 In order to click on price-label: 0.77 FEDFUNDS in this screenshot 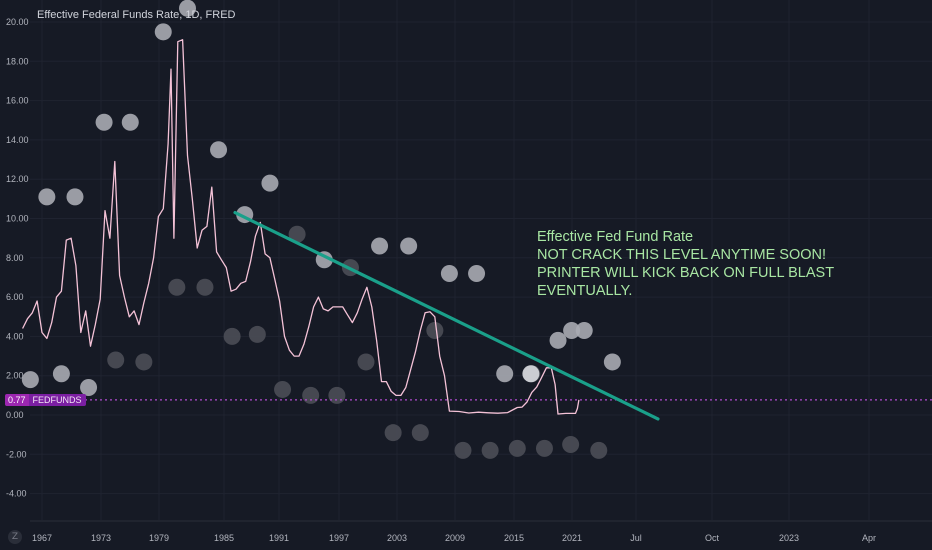, I will do `click(45, 400)`.